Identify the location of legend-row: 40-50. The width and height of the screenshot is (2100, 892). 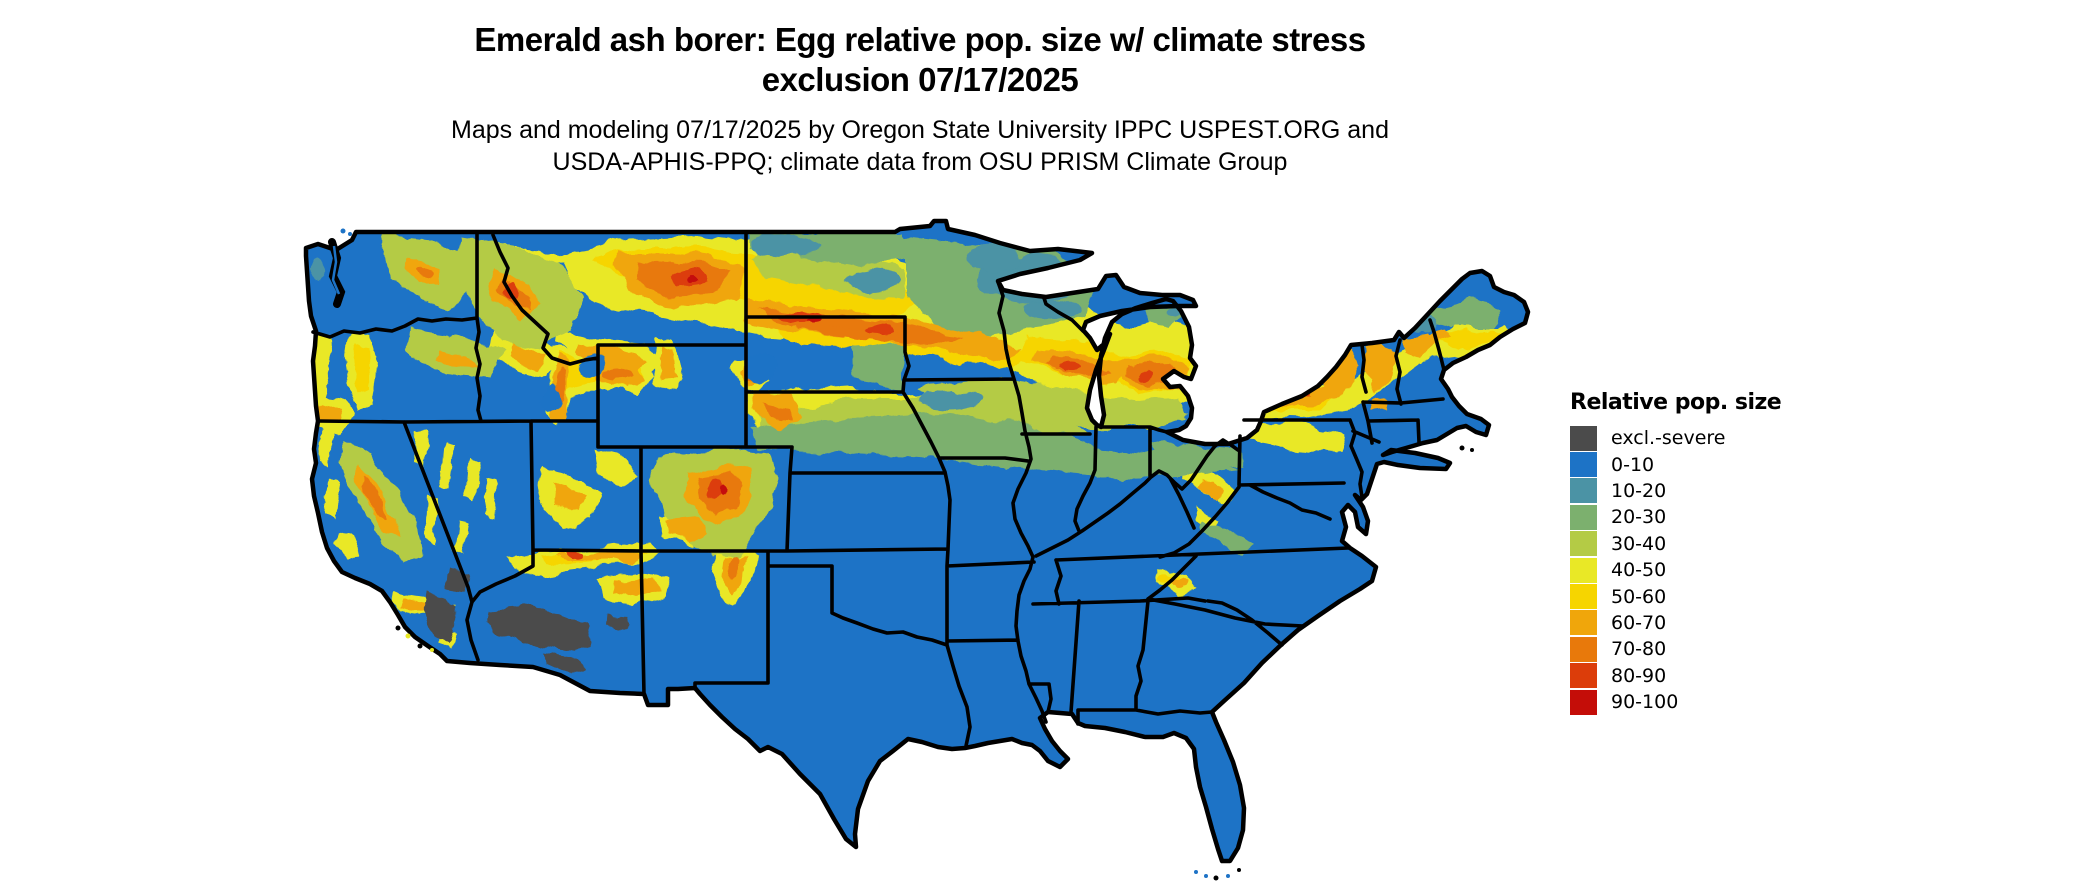
(1720, 570).